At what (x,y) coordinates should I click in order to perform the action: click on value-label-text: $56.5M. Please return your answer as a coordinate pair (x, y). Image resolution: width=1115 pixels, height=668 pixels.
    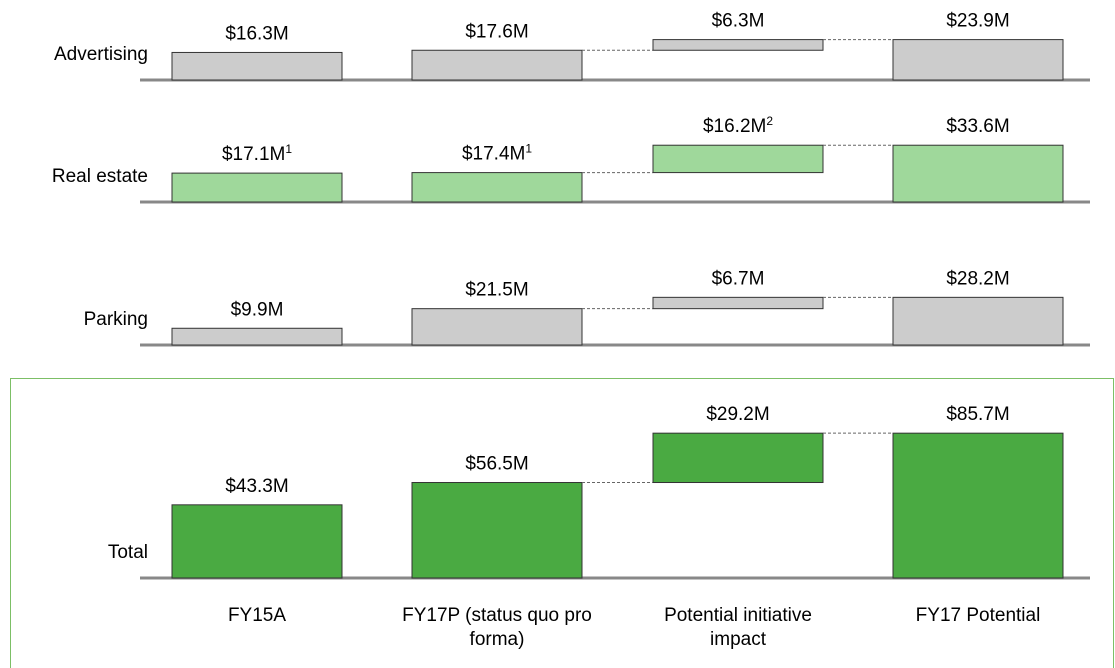
    Looking at the image, I should click on (496, 464).